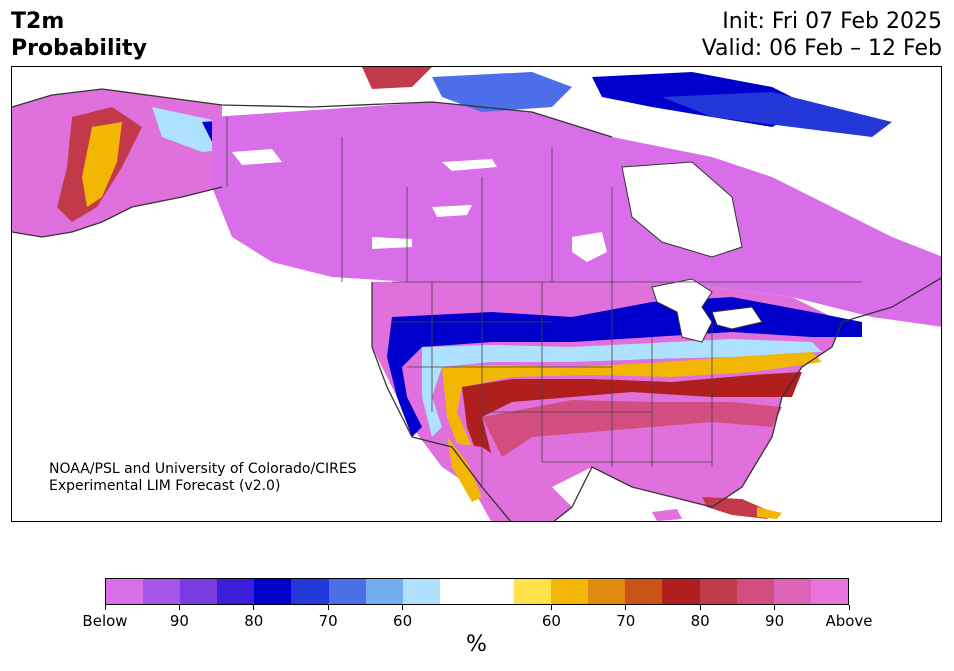 The image size is (954, 671). Describe the element at coordinates (105, 621) in the screenshot. I see `colorbar-tick-label: Below` at that location.